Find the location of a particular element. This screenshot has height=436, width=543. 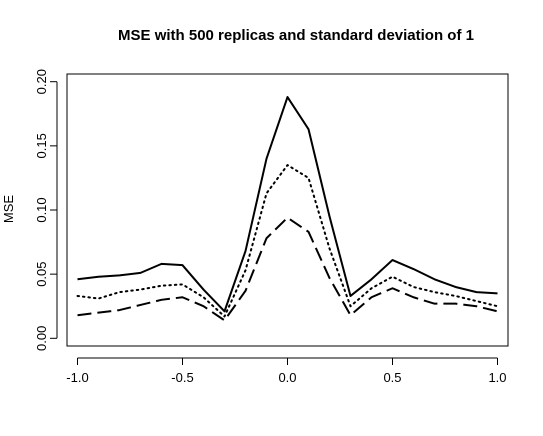

x-axis: -1.0 -0.5 0.0 0.5 1.0 is located at coordinates (286, 371).